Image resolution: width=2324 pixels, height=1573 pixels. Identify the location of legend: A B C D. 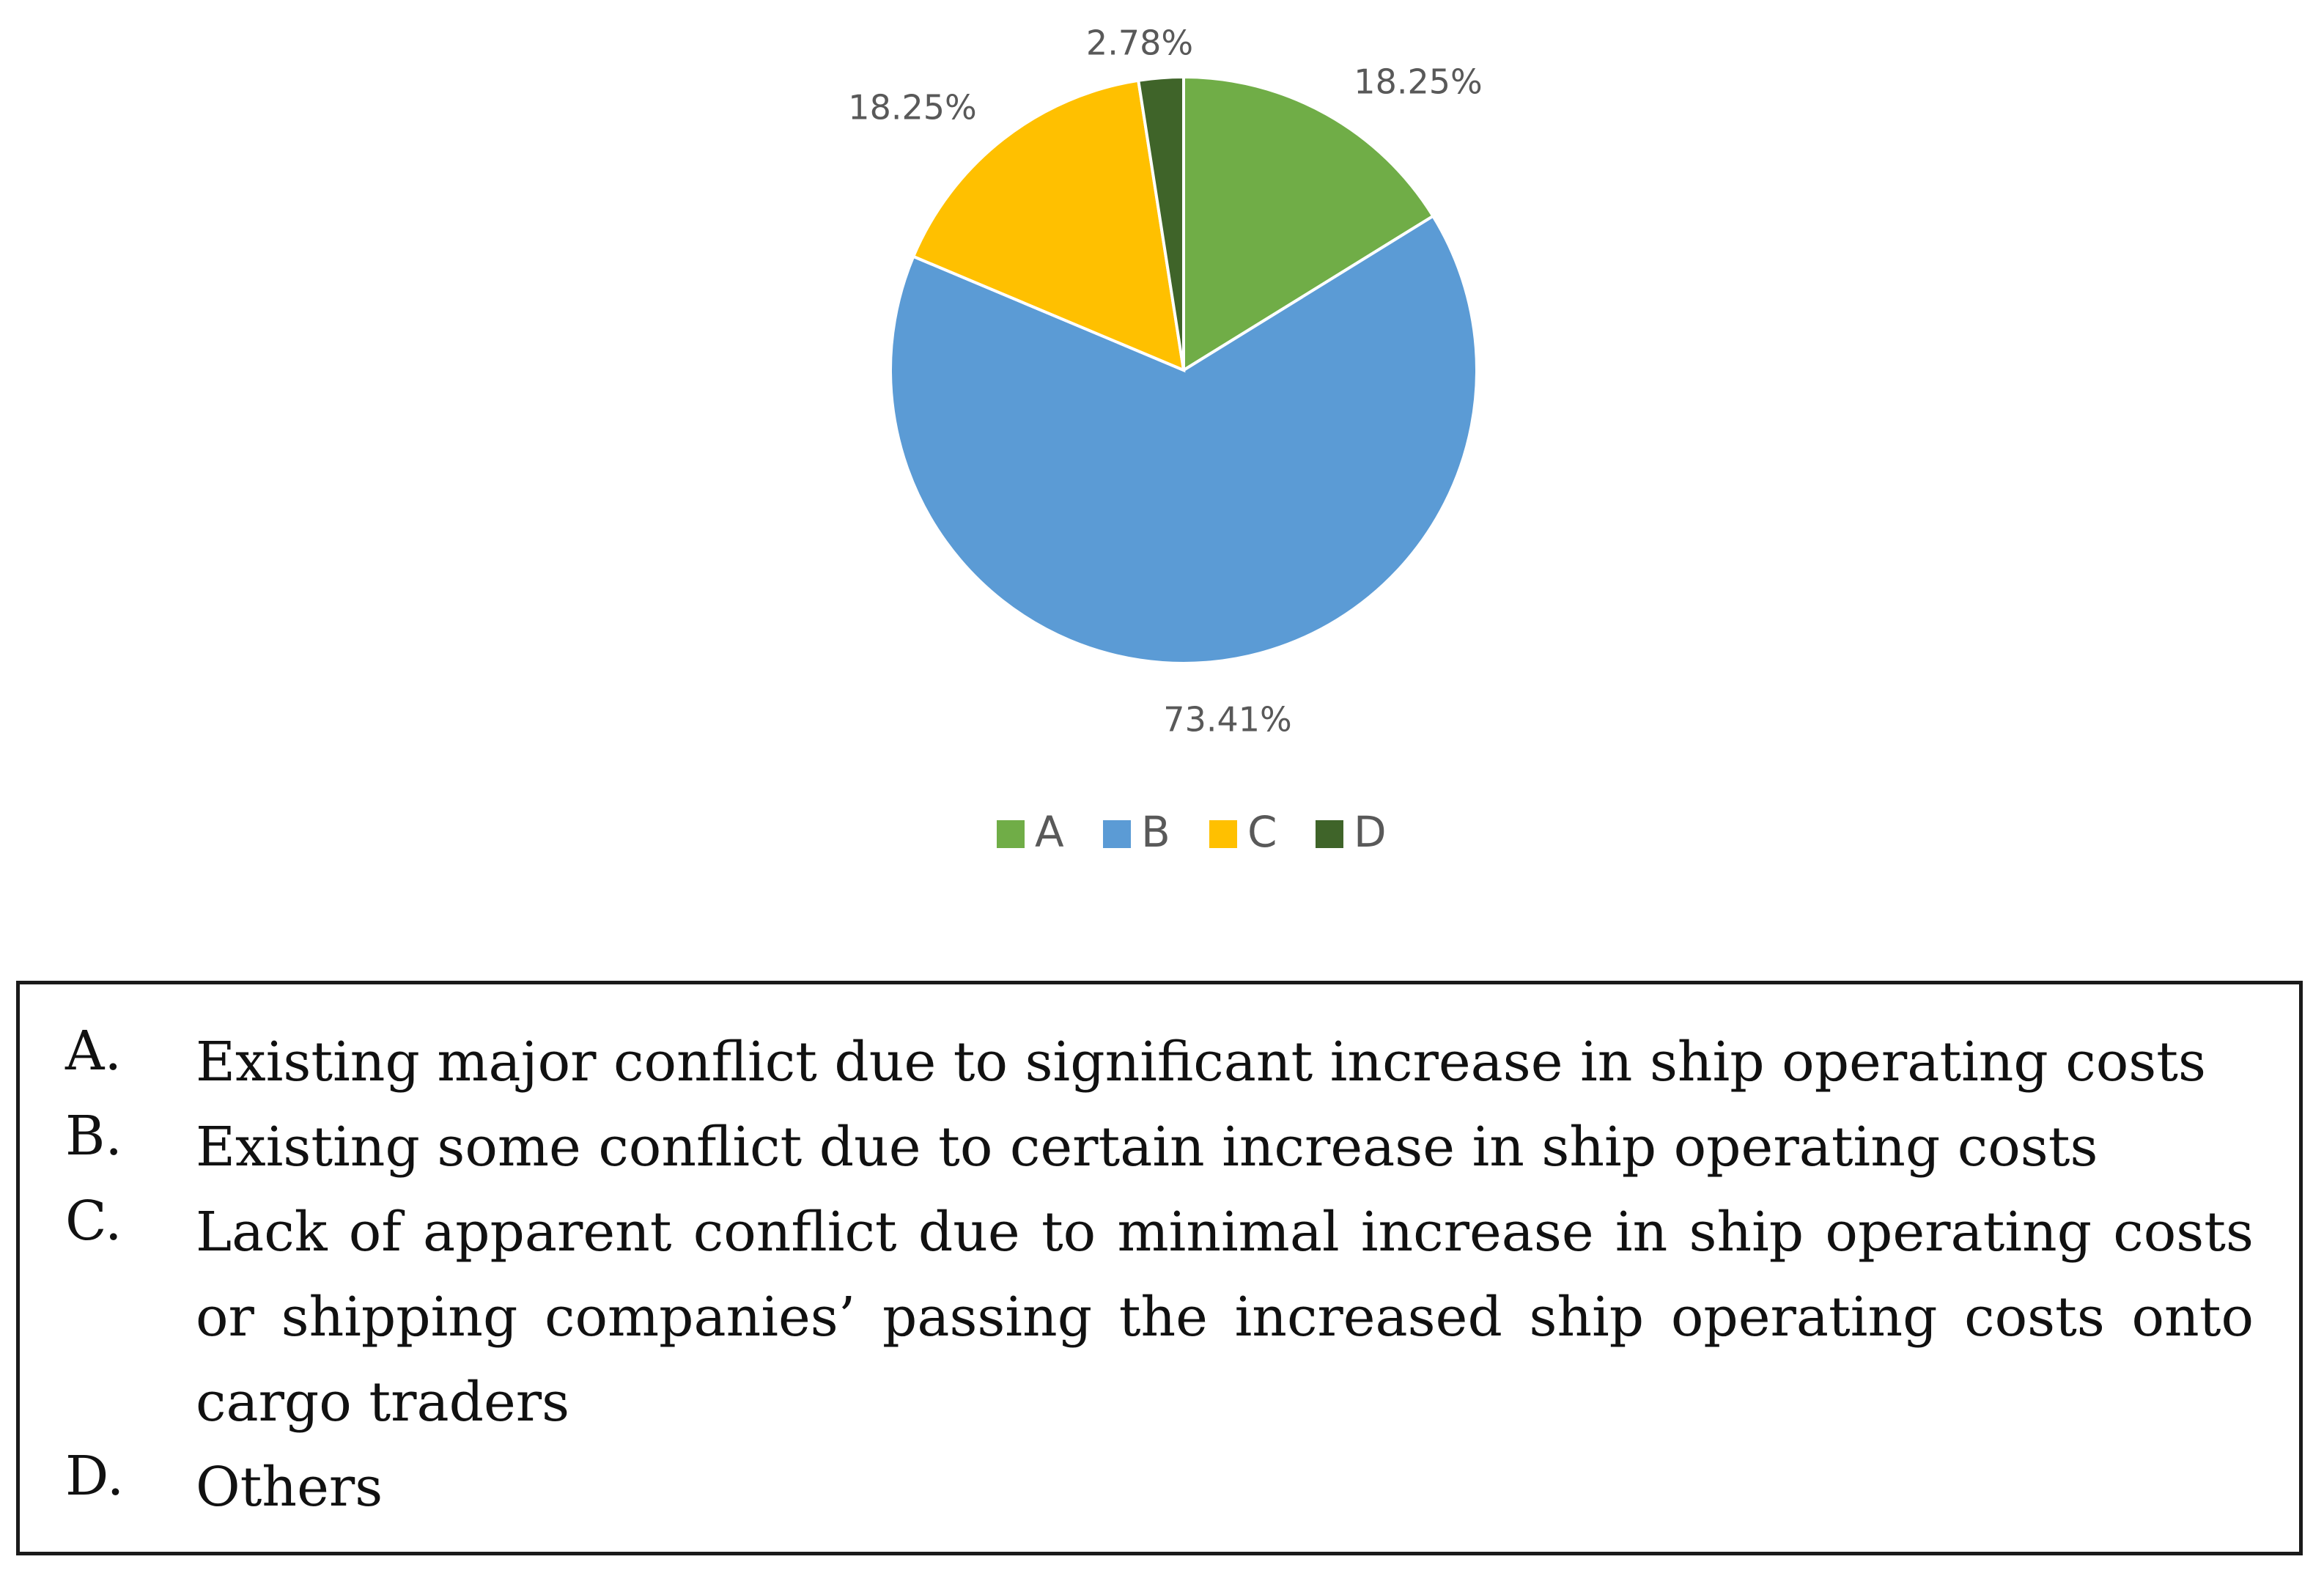
(1192, 832).